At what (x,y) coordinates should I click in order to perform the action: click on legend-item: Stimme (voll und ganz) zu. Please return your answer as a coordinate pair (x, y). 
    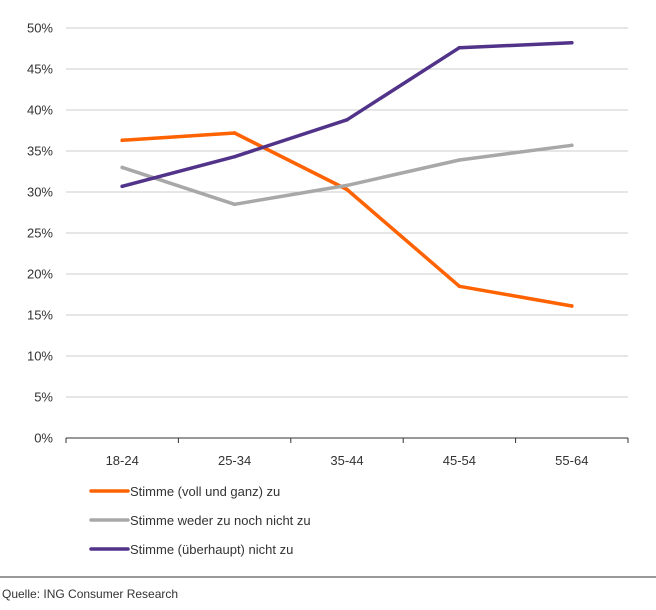
    Looking at the image, I should click on (184, 491).